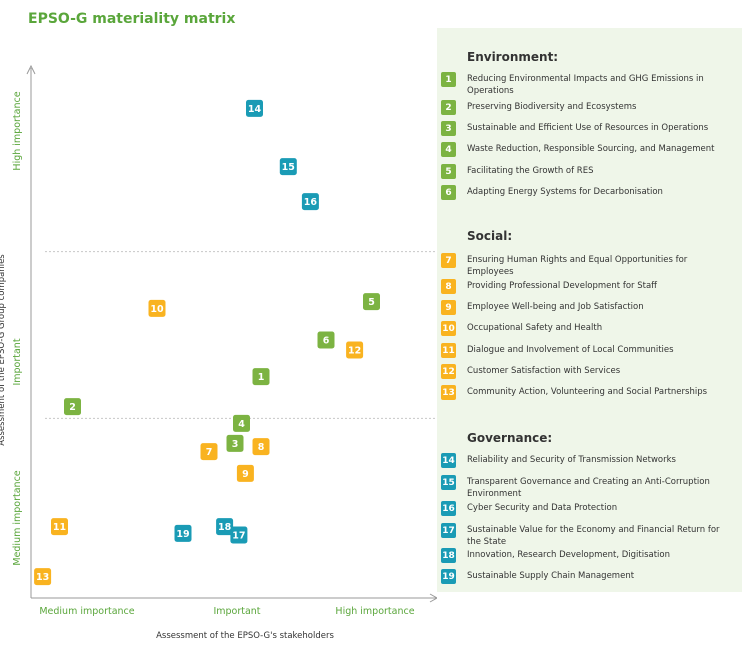  What do you see at coordinates (510, 438) in the screenshot?
I see `legend-heading-governance: Governance:` at bounding box center [510, 438].